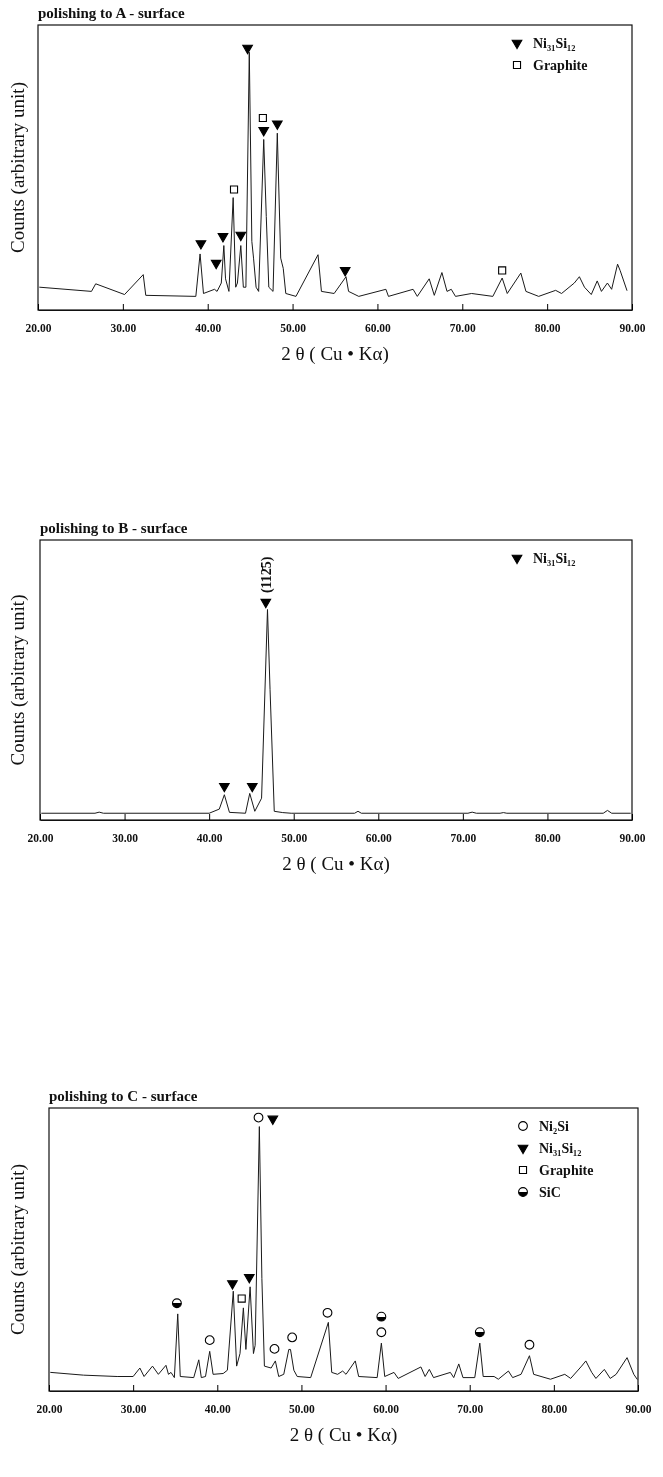 This screenshot has height=1477, width=663. What do you see at coordinates (112, 13) in the screenshot?
I see `chart-title: polishing to A - surface` at bounding box center [112, 13].